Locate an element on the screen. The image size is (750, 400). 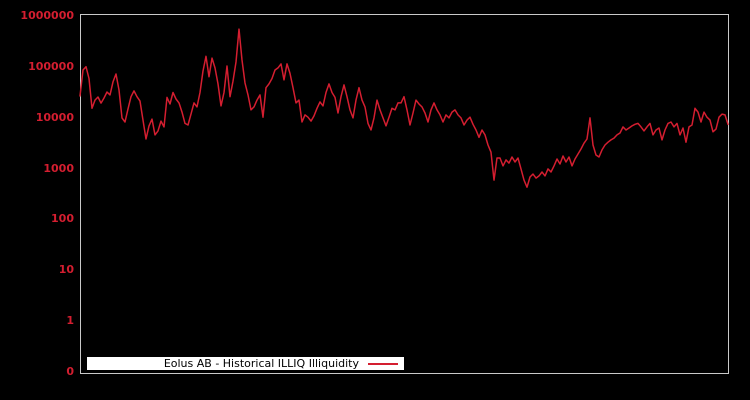
legend-line-sample-icon is located at coordinates (383, 363).